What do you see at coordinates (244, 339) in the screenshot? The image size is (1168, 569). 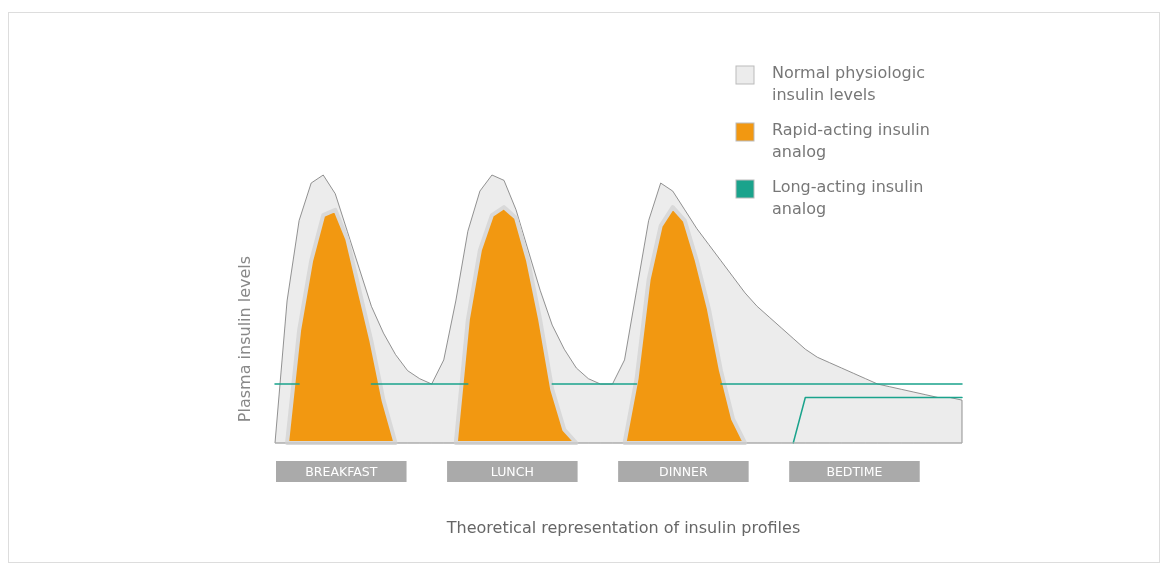 I see `y-axis-title: Plasma insulin levels` at bounding box center [244, 339].